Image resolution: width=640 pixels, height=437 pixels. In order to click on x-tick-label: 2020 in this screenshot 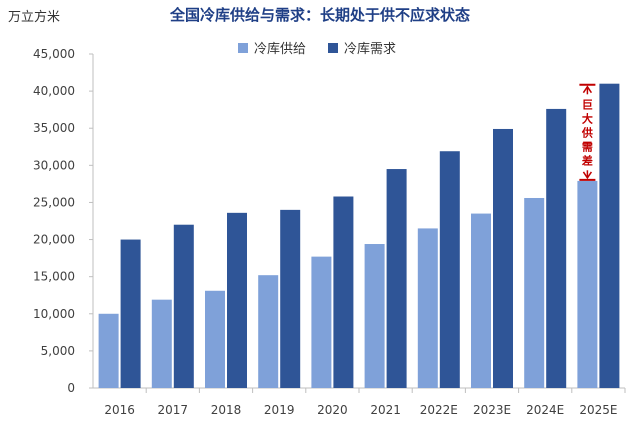, I will do `click(332, 410)`.